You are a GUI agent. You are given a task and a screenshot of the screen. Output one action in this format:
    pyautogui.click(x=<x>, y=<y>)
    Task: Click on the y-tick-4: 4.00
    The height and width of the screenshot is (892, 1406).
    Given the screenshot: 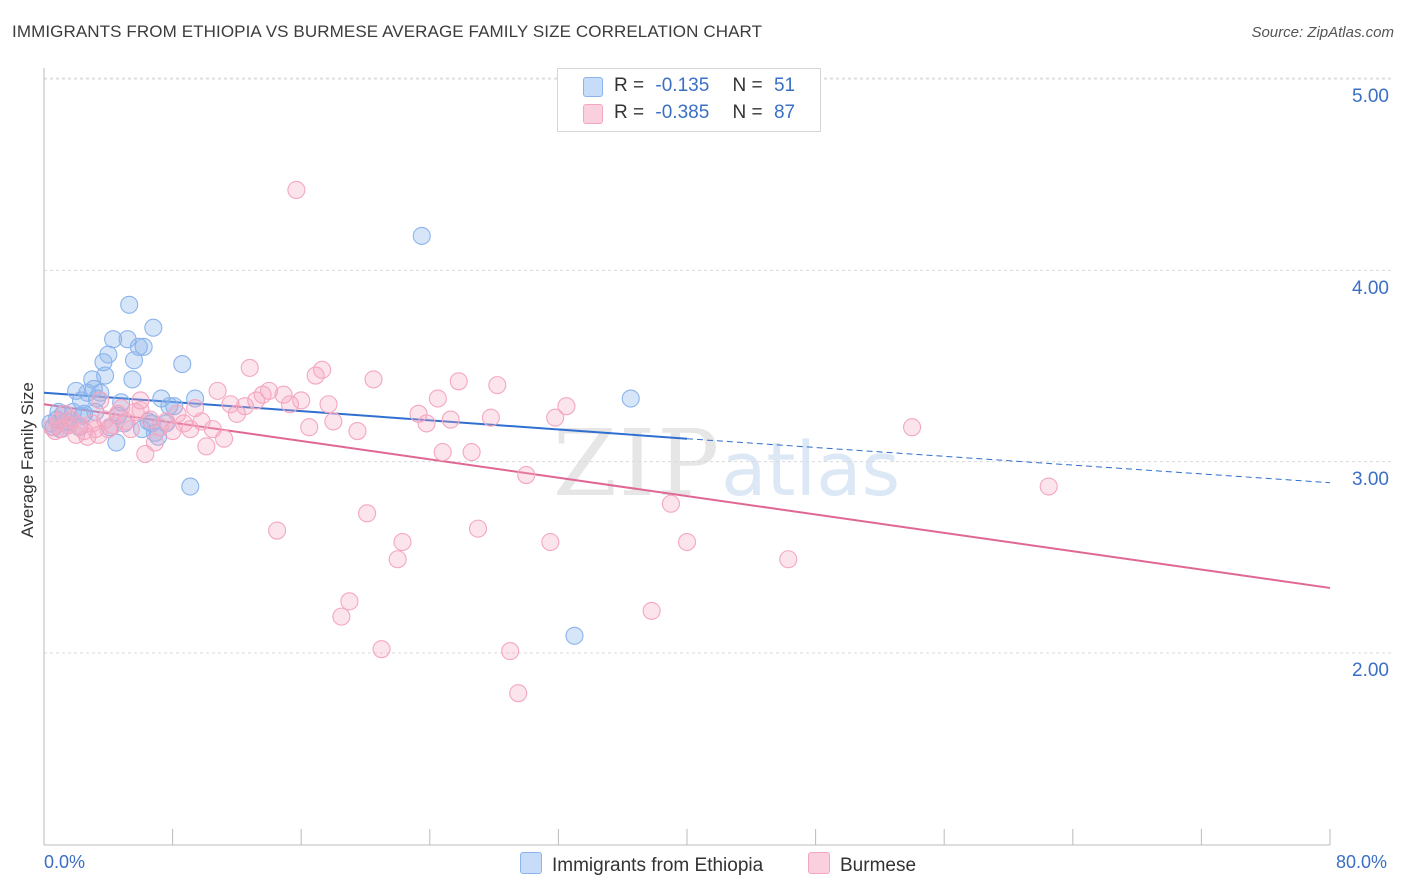 What is the action you would take?
    pyautogui.click(x=1370, y=288)
    